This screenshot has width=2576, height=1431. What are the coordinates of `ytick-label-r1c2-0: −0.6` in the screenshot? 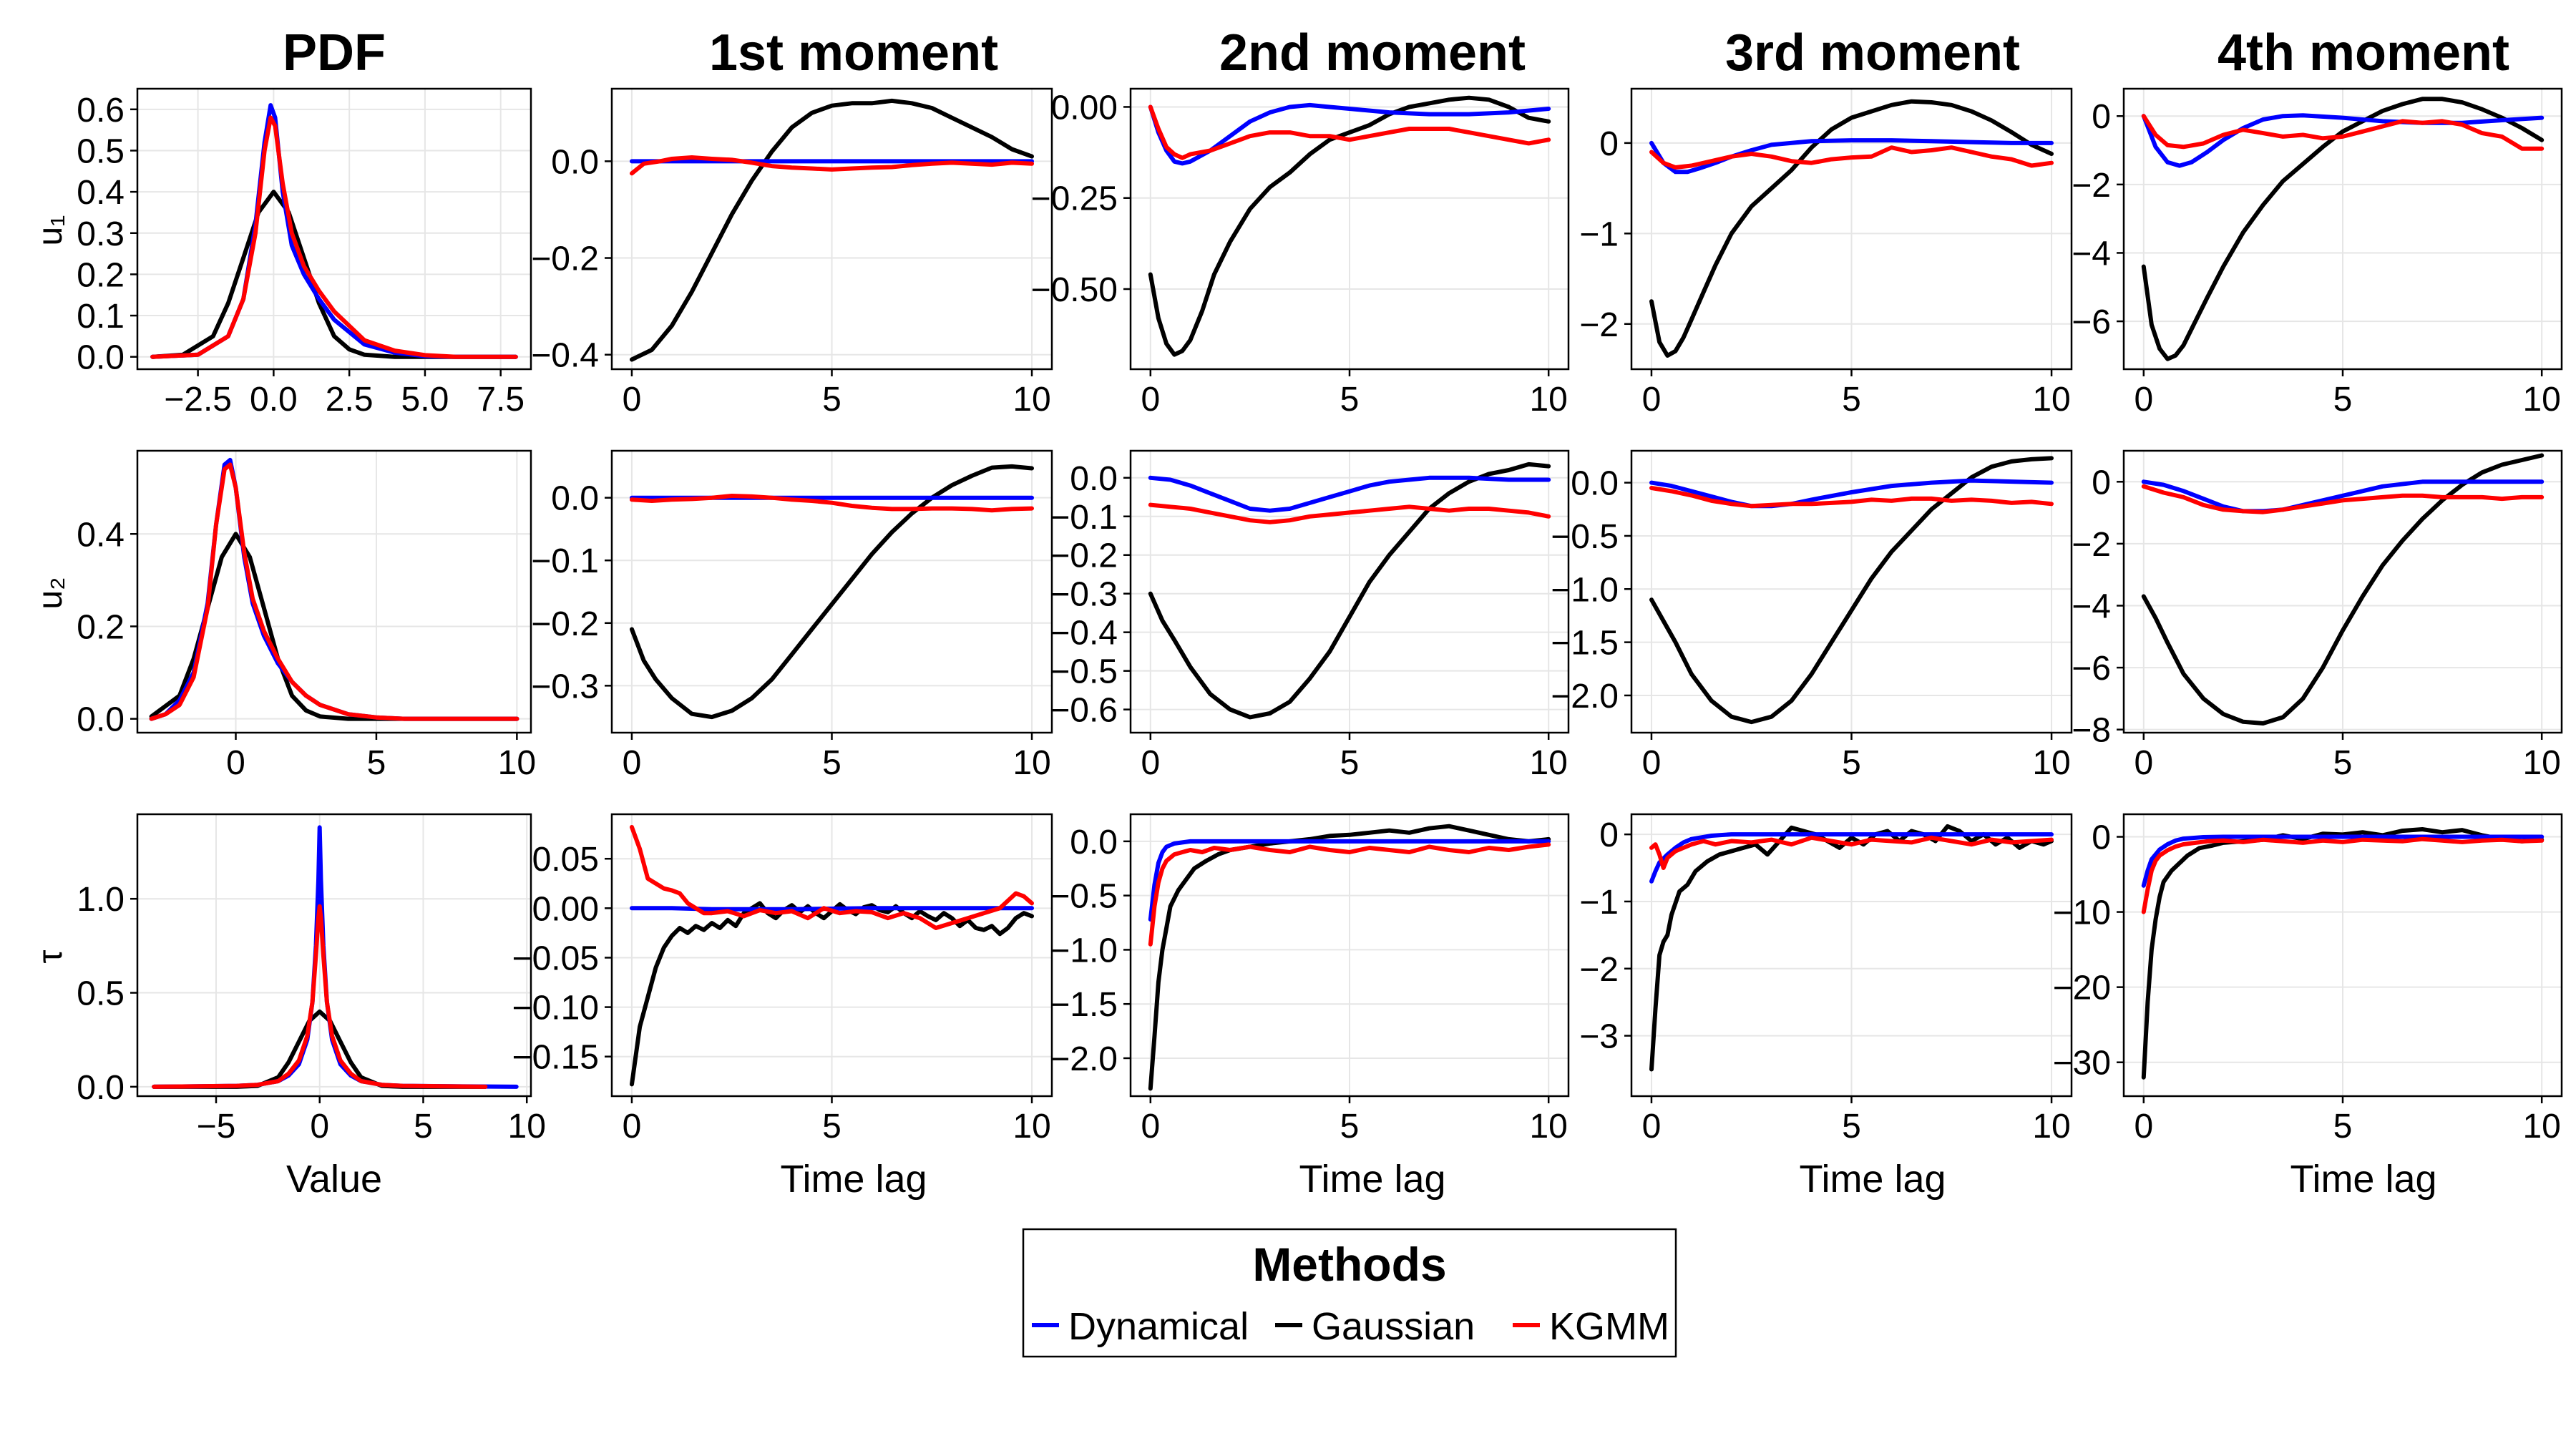 It's located at (1084, 711).